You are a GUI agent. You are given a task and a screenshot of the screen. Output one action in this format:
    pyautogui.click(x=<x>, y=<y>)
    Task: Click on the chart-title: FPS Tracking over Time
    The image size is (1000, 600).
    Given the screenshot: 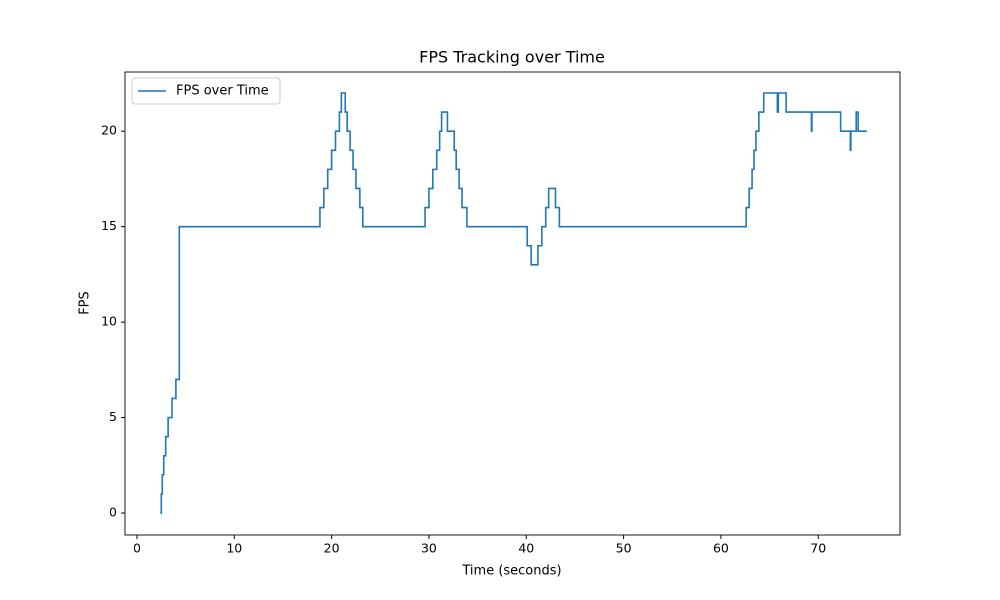 What is the action you would take?
    pyautogui.click(x=512, y=57)
    